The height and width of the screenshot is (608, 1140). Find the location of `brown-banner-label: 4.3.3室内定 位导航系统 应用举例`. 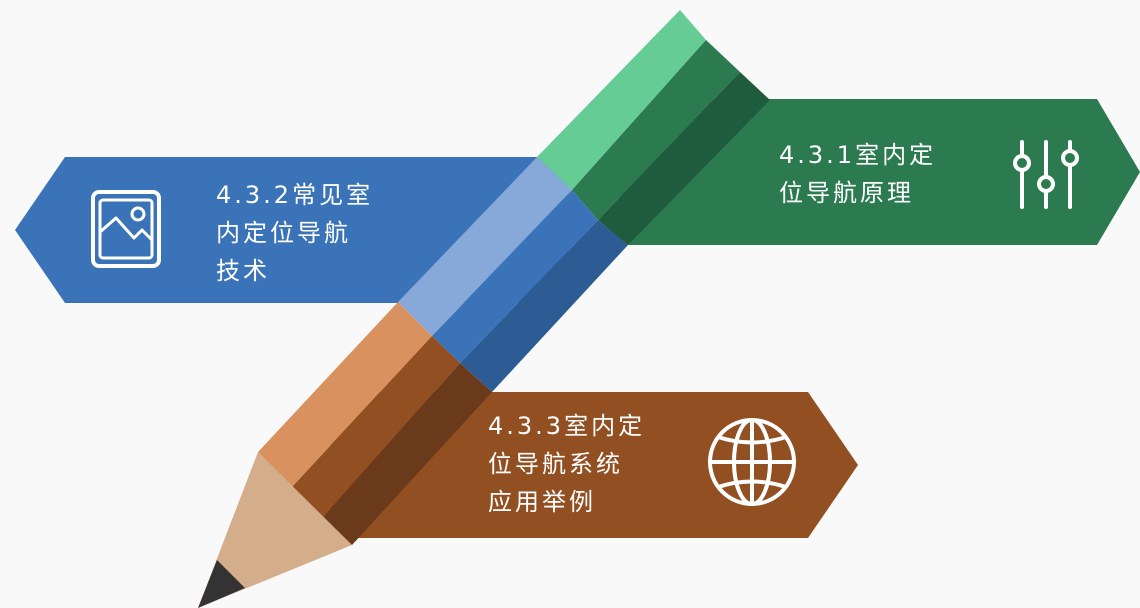

brown-banner-label: 4.3.3室内定 位导航系统 应用举例 is located at coordinates (566, 464).